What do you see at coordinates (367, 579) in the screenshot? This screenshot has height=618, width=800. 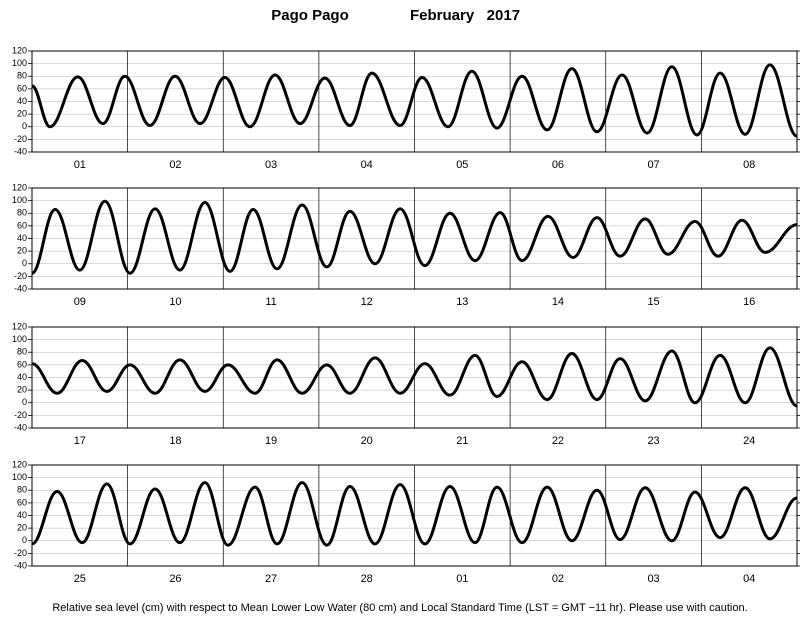 I see `day-label: 28` at bounding box center [367, 579].